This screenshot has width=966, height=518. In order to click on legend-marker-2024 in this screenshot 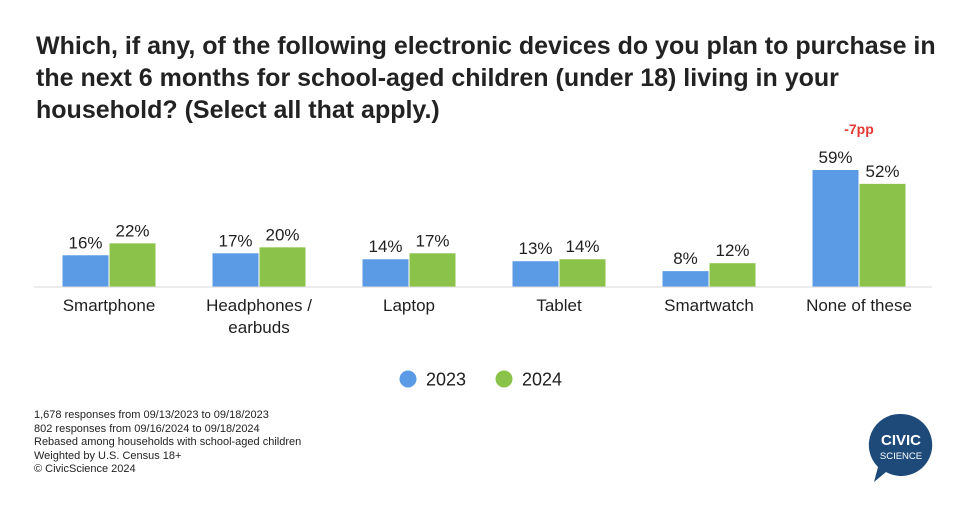, I will do `click(504, 379)`.